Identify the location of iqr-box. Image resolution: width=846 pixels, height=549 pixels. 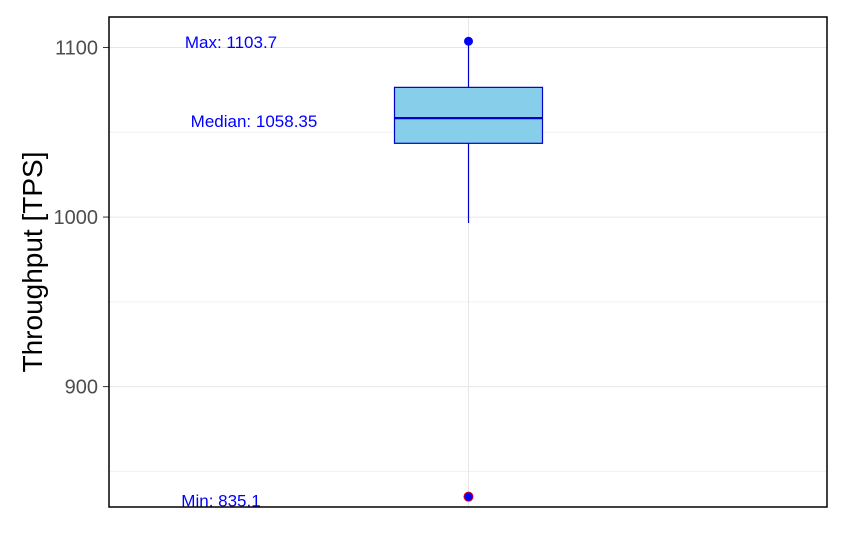
(468, 115).